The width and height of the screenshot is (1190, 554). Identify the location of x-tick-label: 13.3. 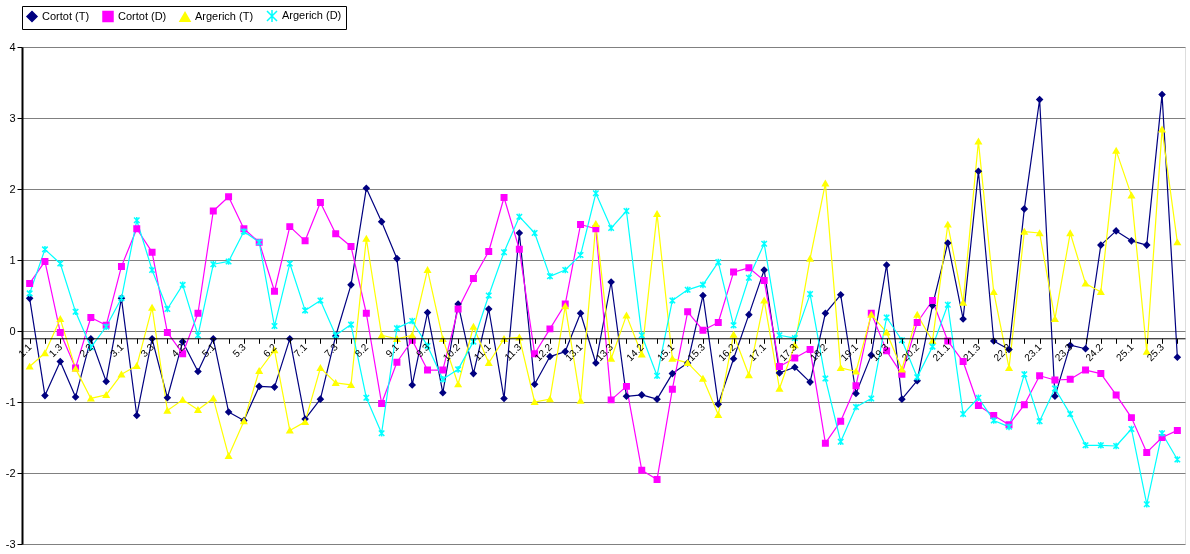
(604, 352).